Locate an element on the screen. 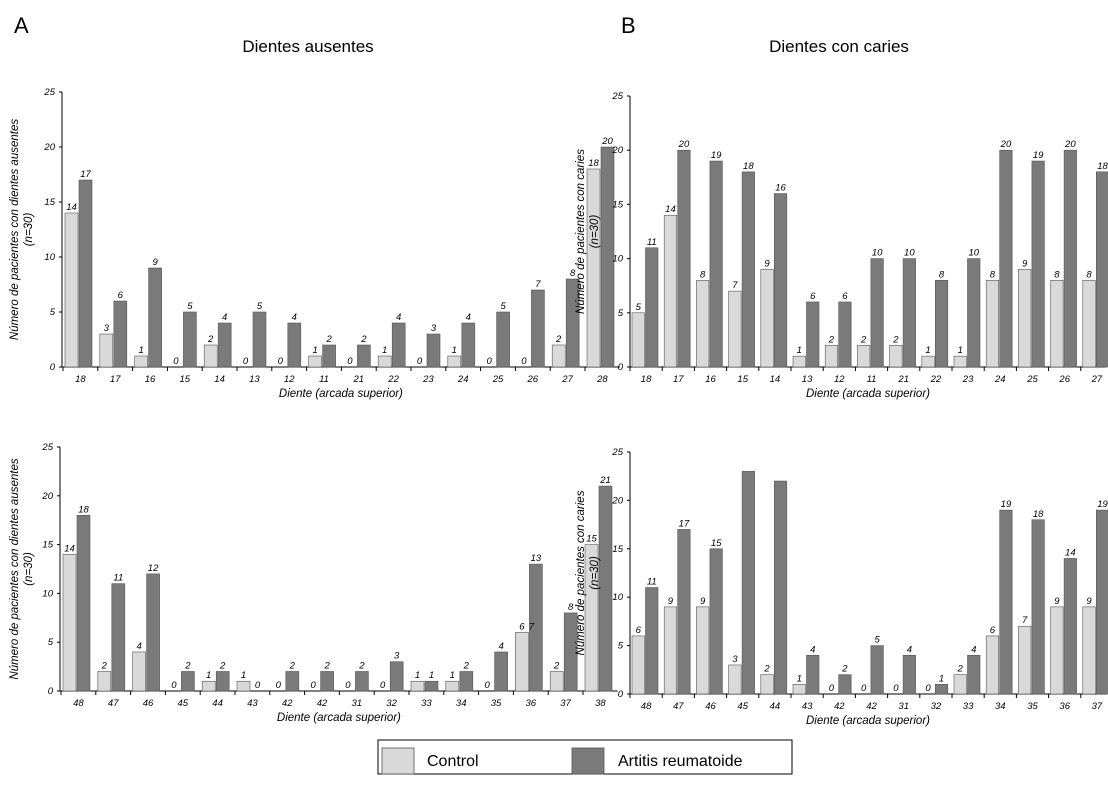 The height and width of the screenshot is (801, 1108). x-tick-label: 11 is located at coordinates (872, 379).